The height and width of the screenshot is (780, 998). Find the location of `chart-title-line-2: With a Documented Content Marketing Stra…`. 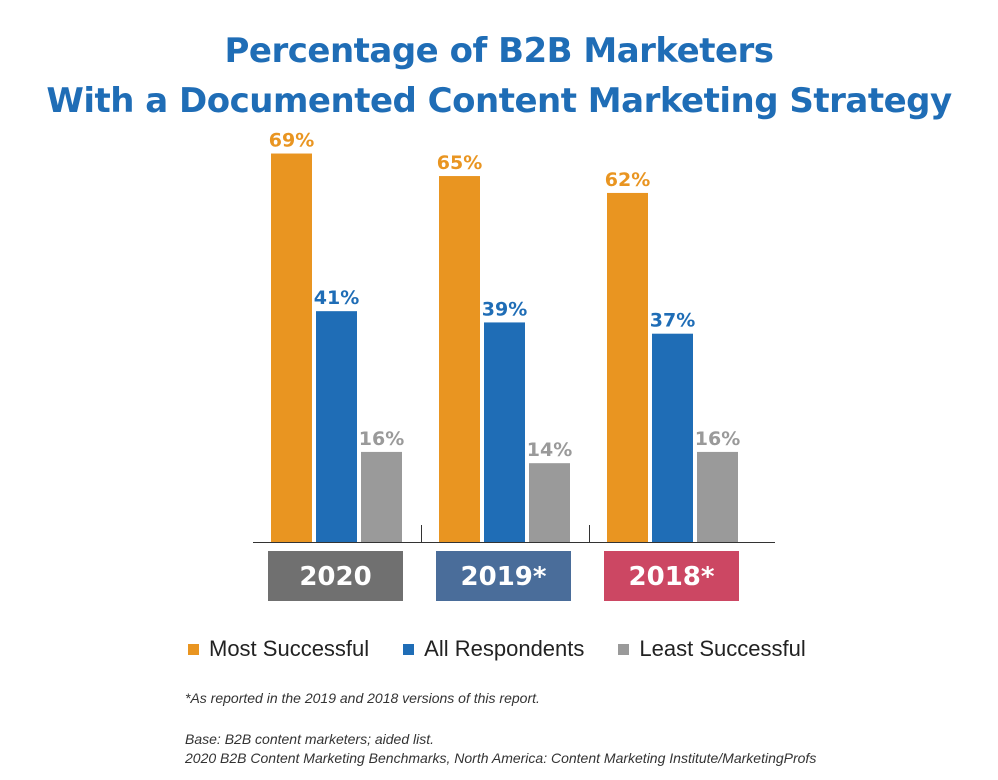

chart-title-line-2: With a Documented Content Marketing Stra… is located at coordinates (499, 101).